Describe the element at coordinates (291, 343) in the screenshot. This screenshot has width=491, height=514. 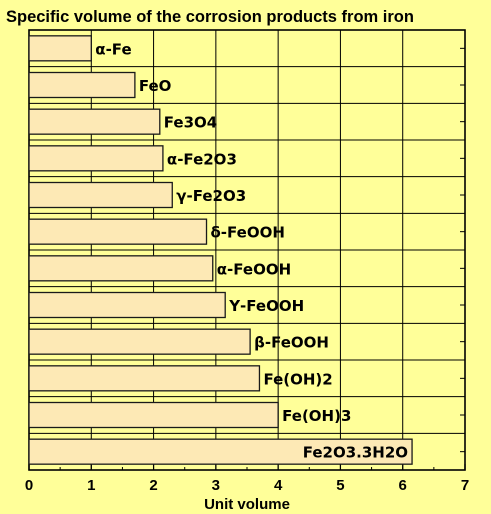
I see `bar-label: β-FeOOH` at that location.